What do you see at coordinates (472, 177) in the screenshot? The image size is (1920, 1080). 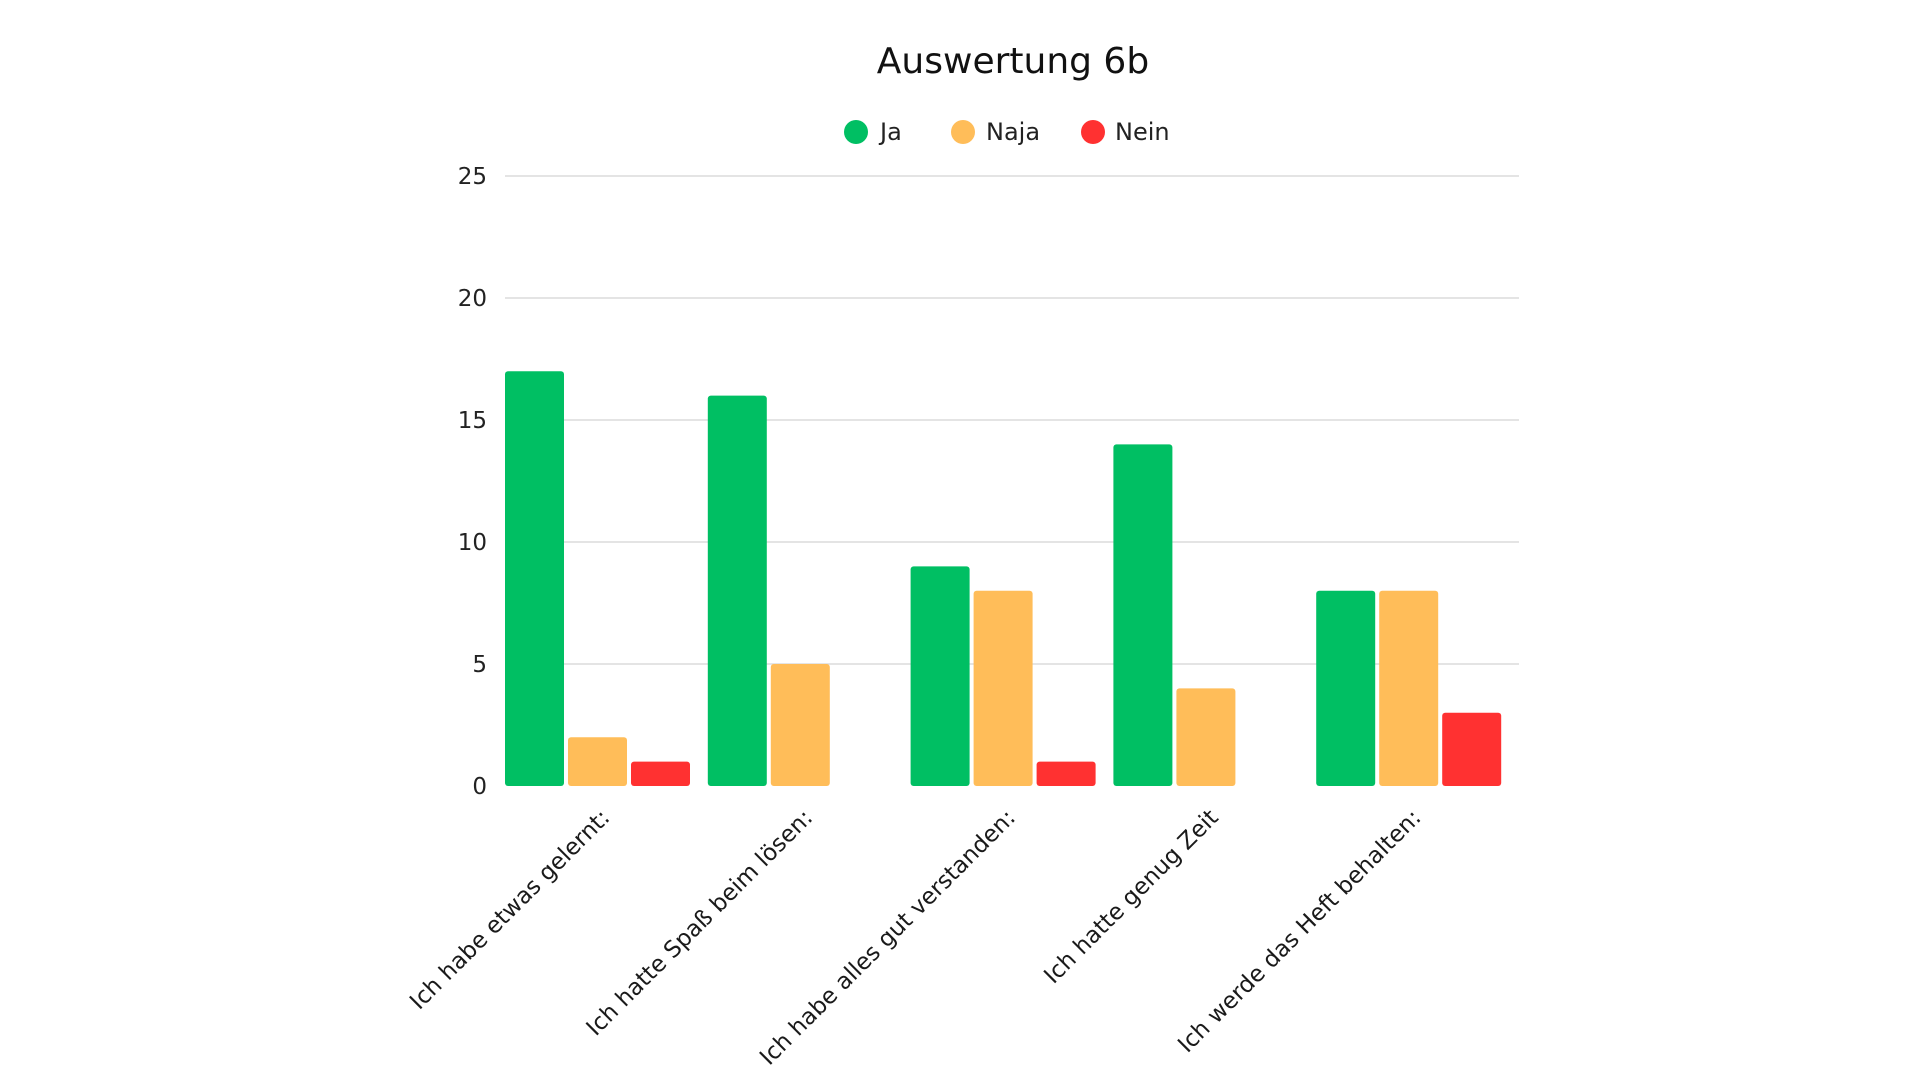 I see `y-tick-label: 25` at bounding box center [472, 177].